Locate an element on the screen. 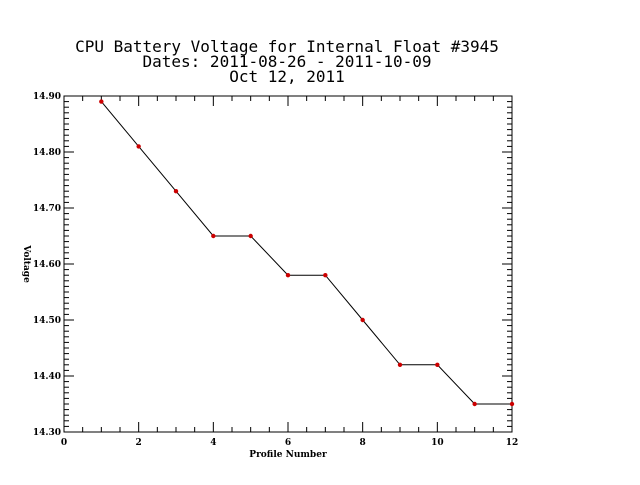  x-tick-label: 12 is located at coordinates (512, 443).